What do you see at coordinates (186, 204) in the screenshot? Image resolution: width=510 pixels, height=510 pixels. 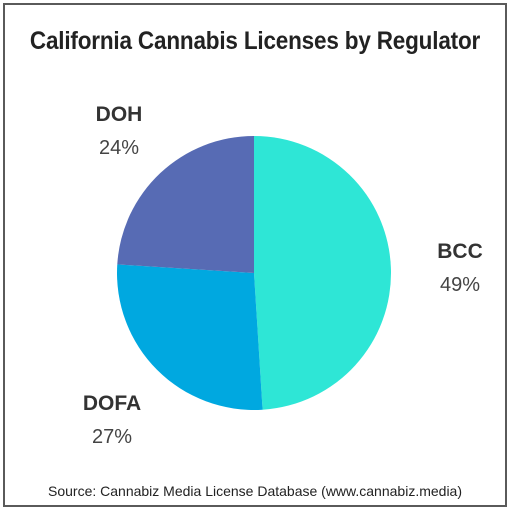 I see `pie-slice-doh` at bounding box center [186, 204].